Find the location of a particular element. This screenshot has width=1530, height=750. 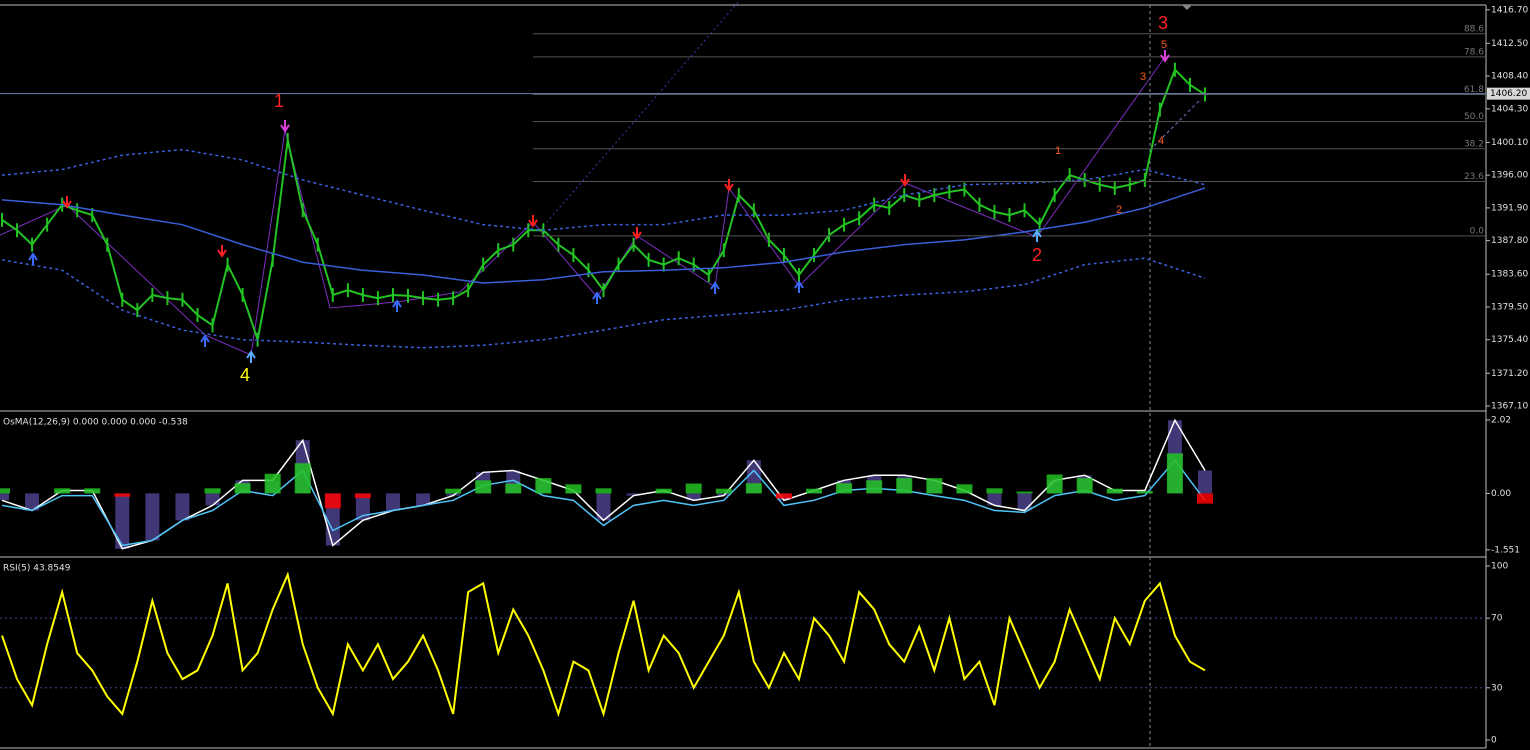

y-tick-label: 1400.10 is located at coordinates (1509, 143).